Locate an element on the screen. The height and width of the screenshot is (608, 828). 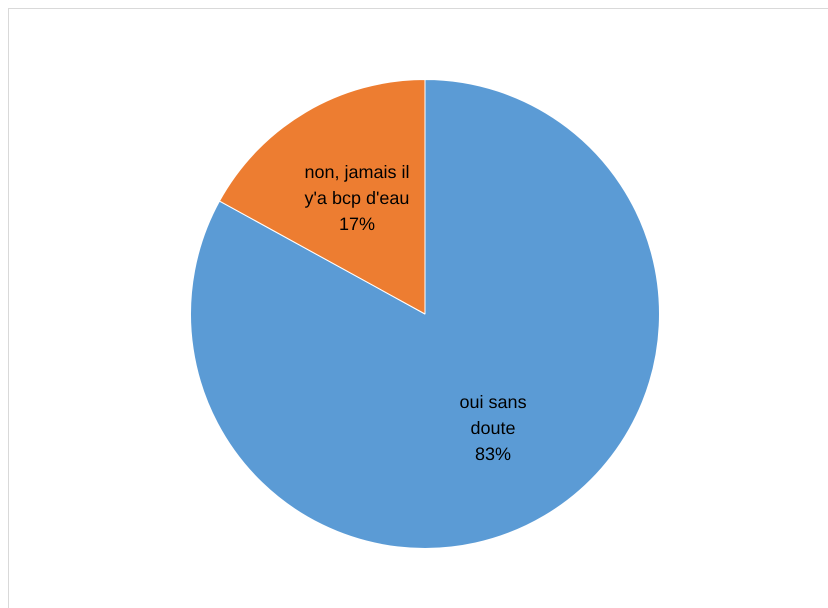
data-label: 83% is located at coordinates (493, 454).